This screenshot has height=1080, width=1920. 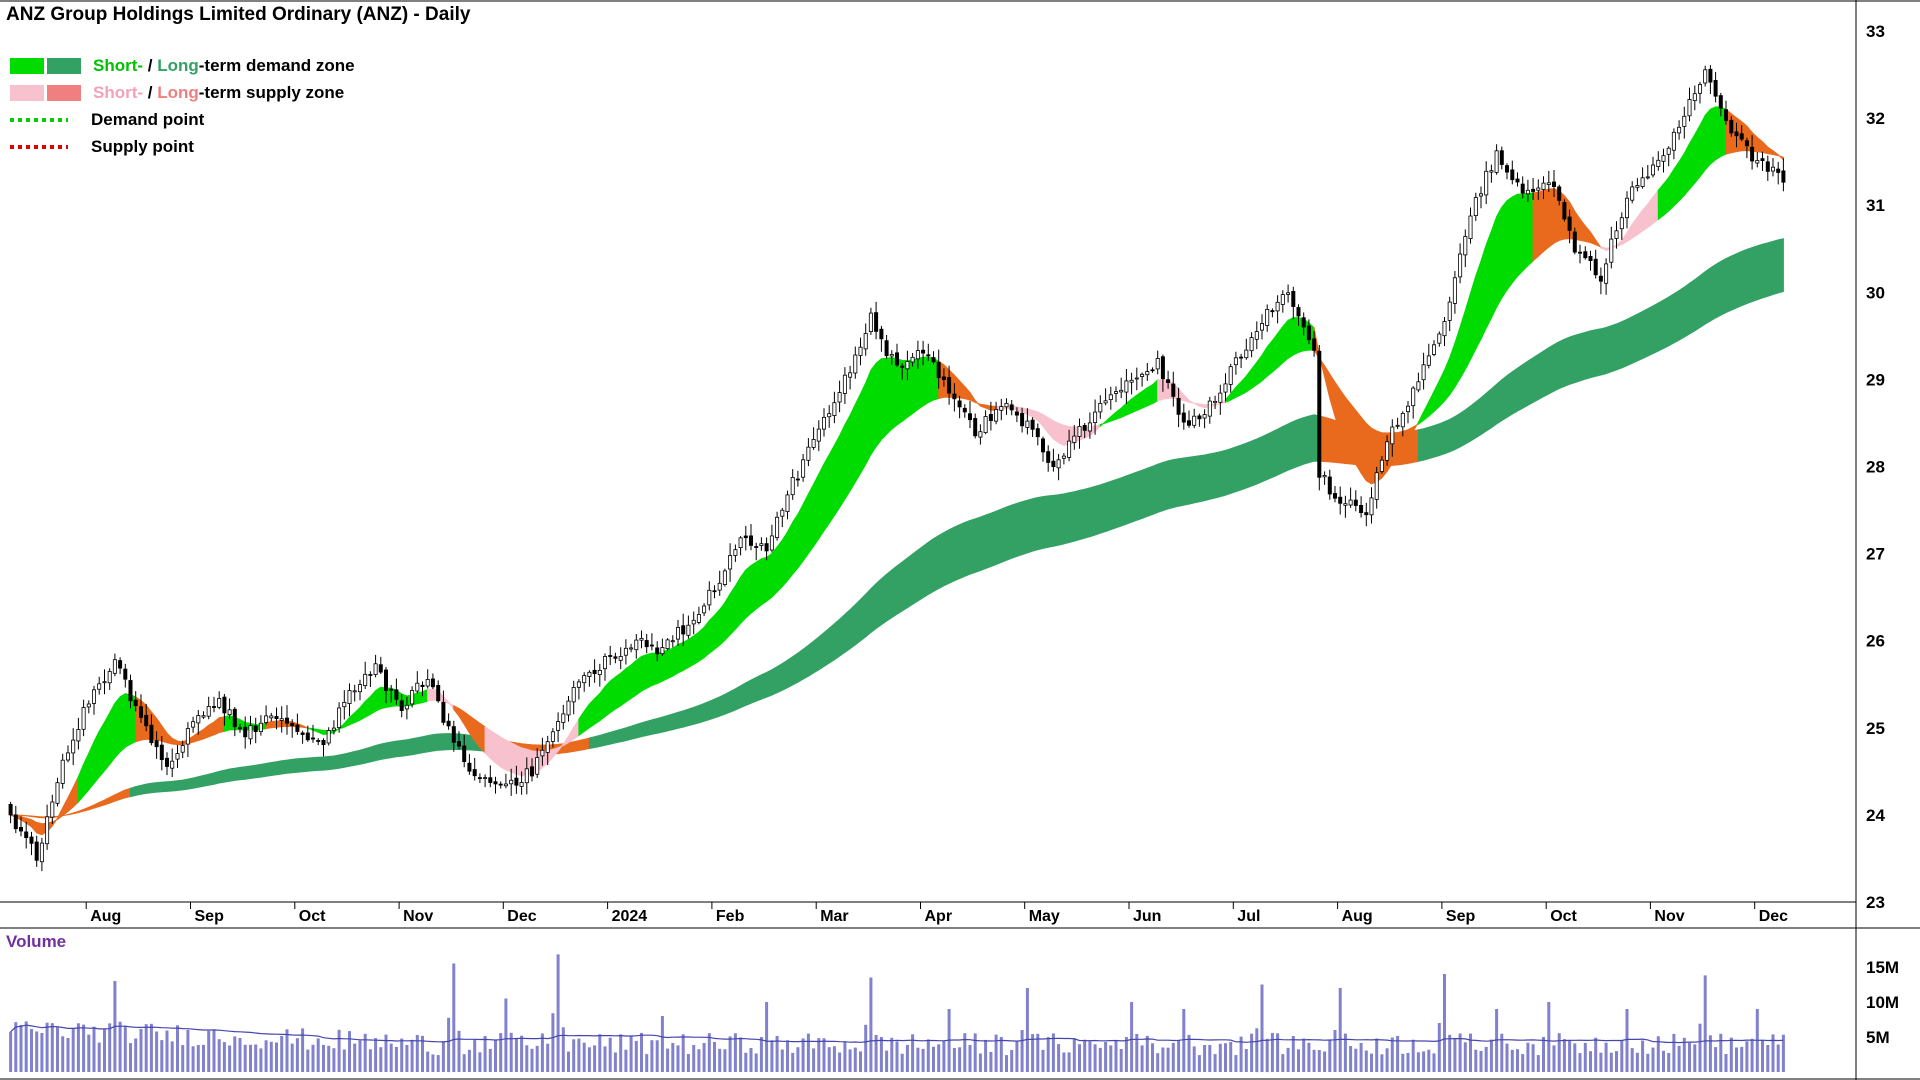 I want to click on price-axis-label: 32, so click(x=1875, y=118).